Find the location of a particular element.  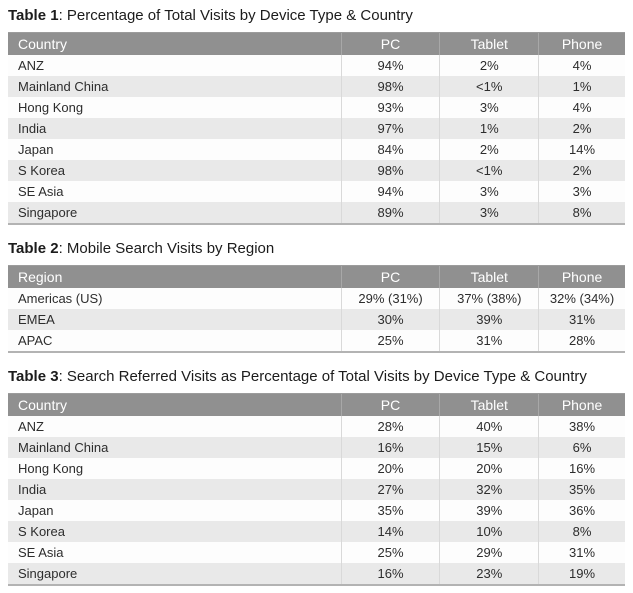

table-row: ANZ 94% 2% 4% is located at coordinates (316, 65).